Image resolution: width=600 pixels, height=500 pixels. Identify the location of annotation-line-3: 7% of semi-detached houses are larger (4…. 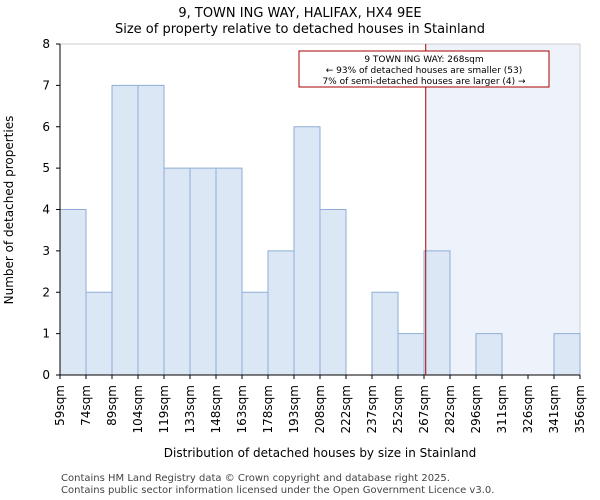
(424, 82).